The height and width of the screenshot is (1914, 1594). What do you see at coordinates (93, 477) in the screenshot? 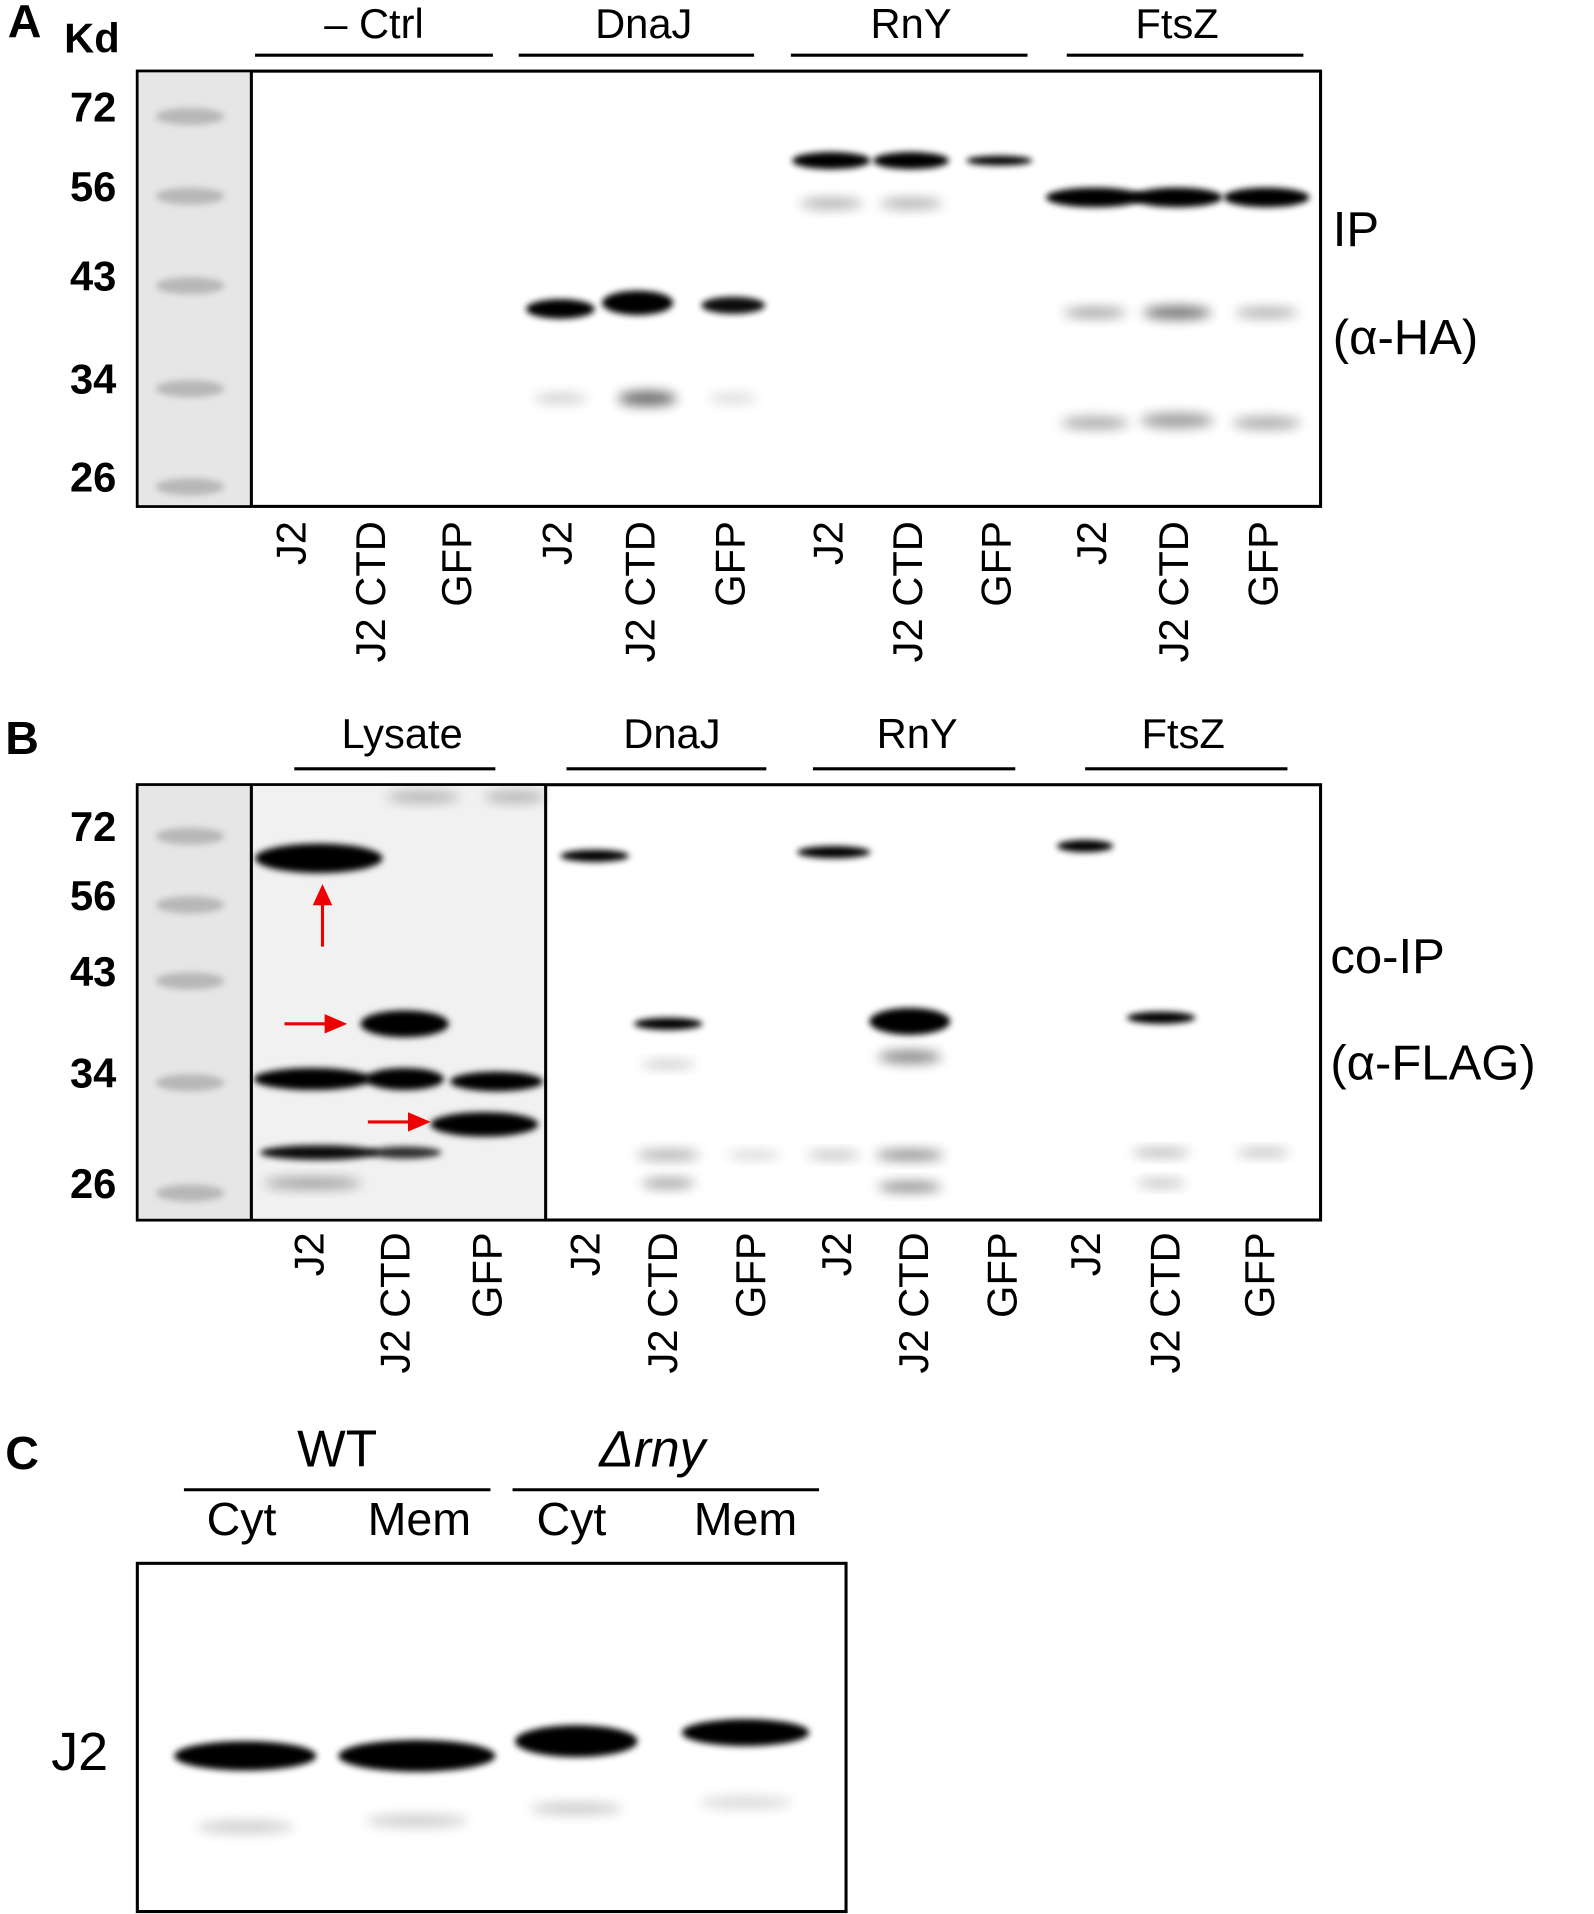
I see `marker-label: 26` at bounding box center [93, 477].